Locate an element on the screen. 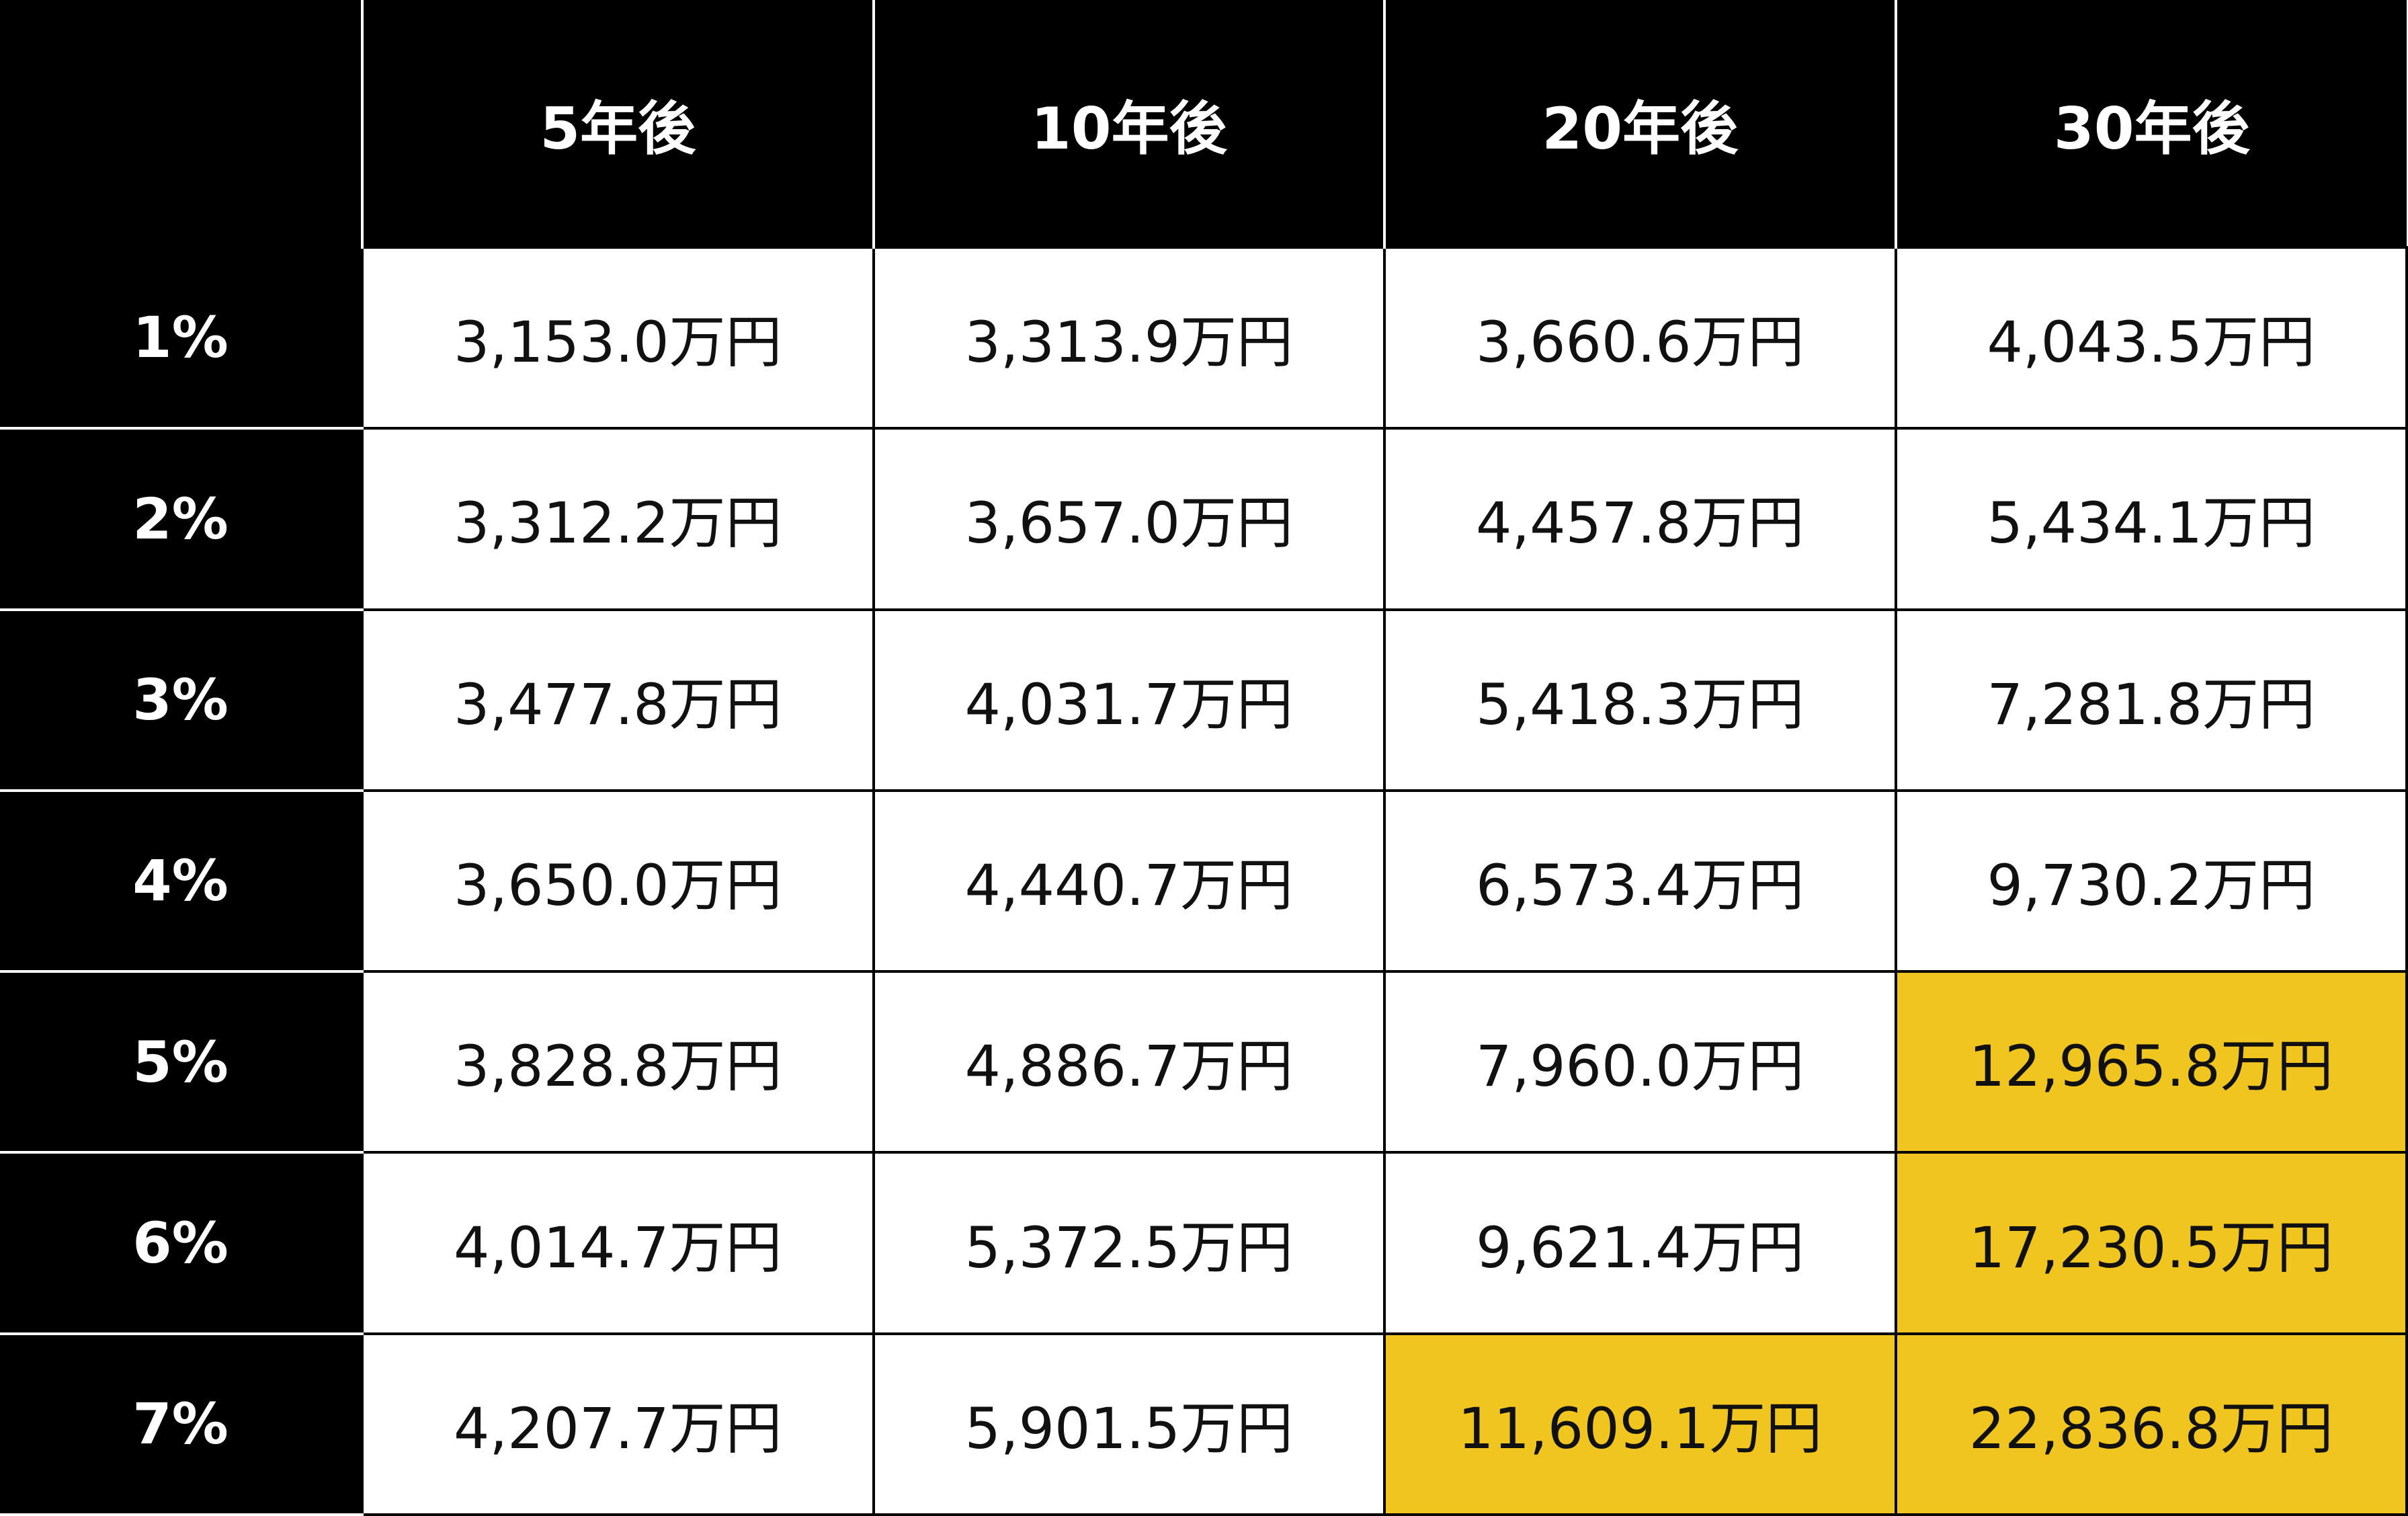 The height and width of the screenshot is (1516, 2408). value-cell: 5,418.3万円 is located at coordinates (1640, 700).